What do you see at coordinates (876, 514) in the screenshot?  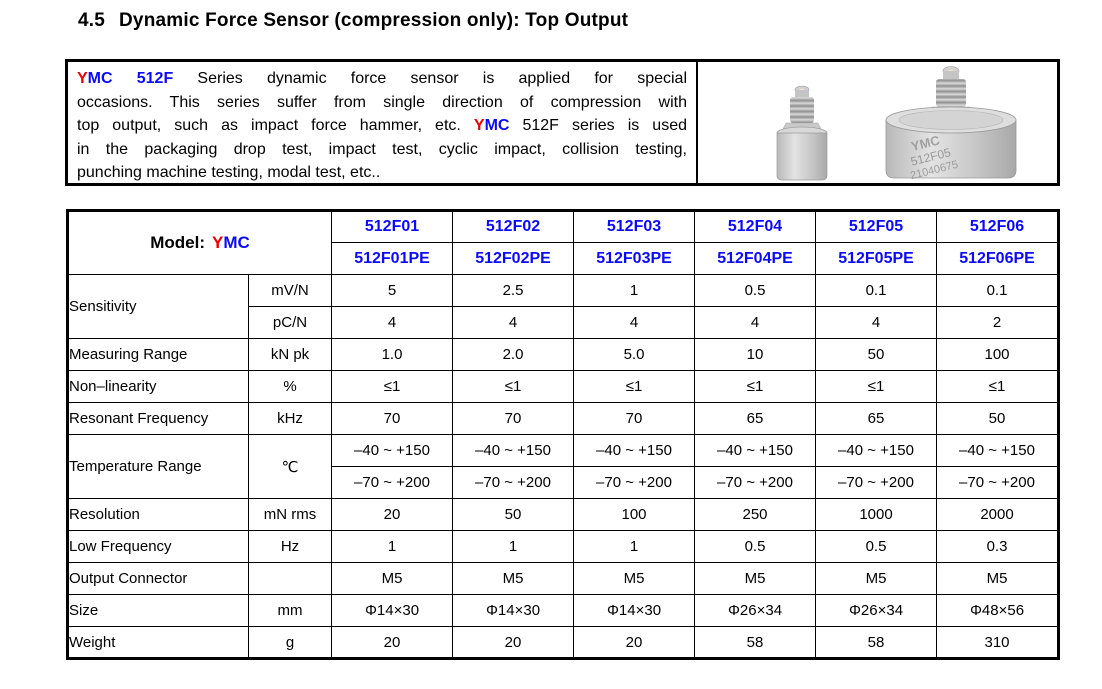 I see `spec-value: 1000` at bounding box center [876, 514].